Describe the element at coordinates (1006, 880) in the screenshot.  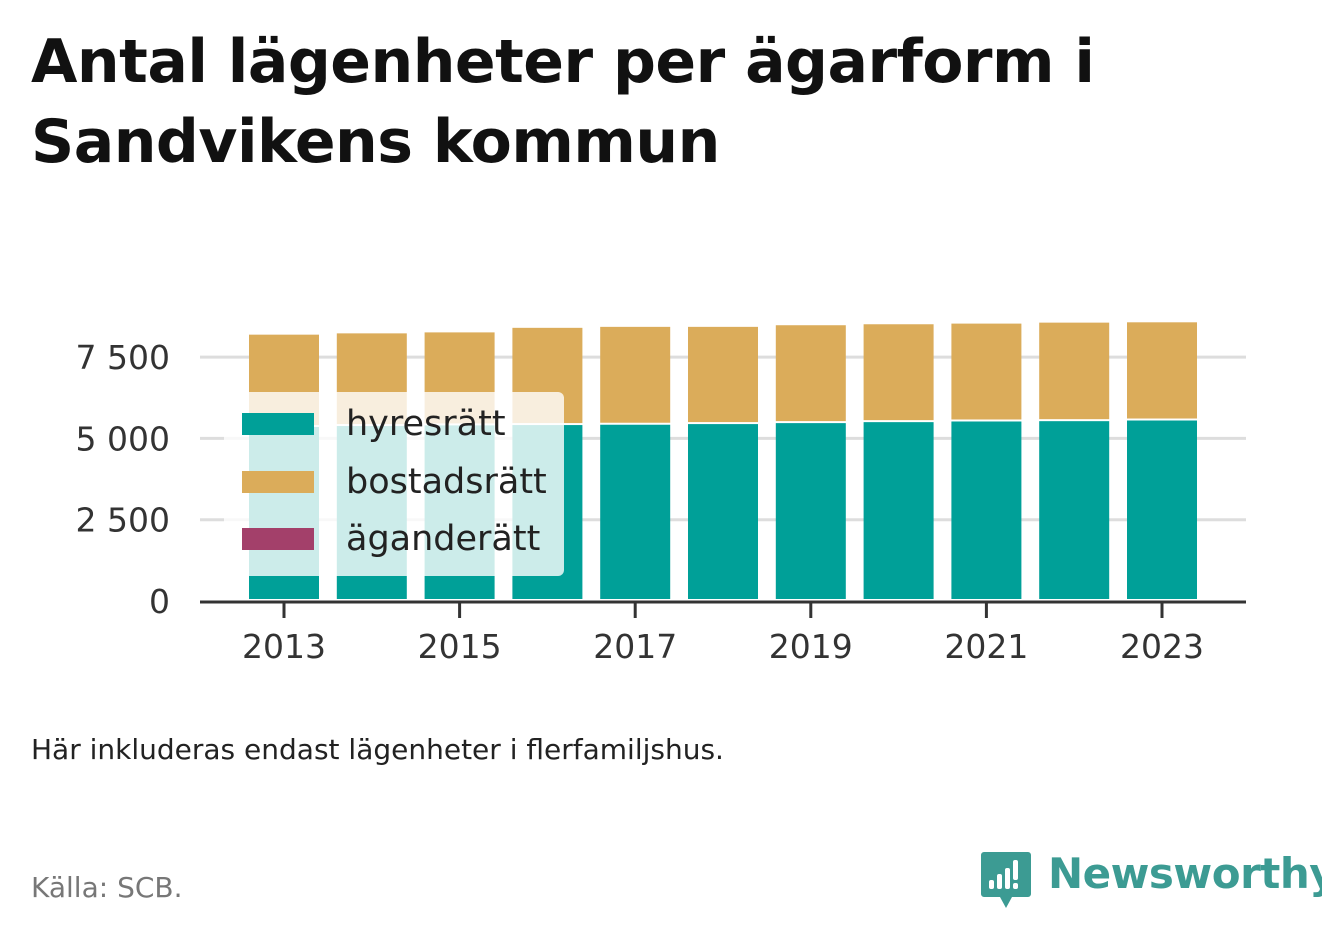
I see `newsworthy-logo-icon` at that location.